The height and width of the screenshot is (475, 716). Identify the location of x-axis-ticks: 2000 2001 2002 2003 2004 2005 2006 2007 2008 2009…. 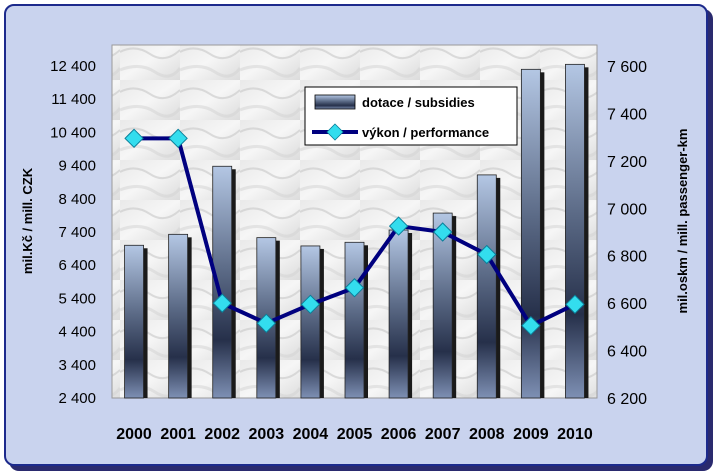
(354, 434).